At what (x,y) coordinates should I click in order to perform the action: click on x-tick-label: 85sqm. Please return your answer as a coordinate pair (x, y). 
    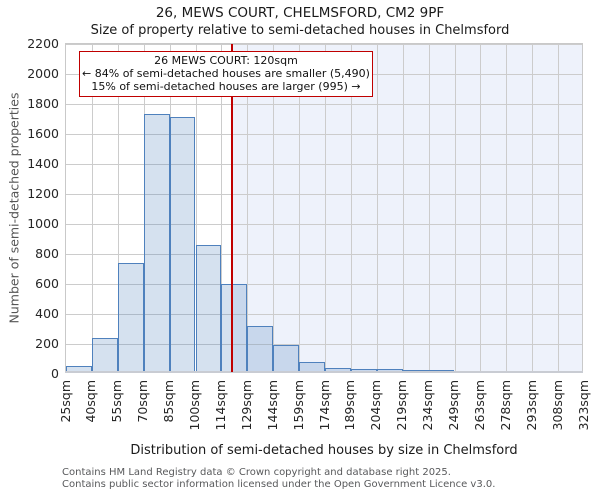
    Looking at the image, I should click on (169, 401).